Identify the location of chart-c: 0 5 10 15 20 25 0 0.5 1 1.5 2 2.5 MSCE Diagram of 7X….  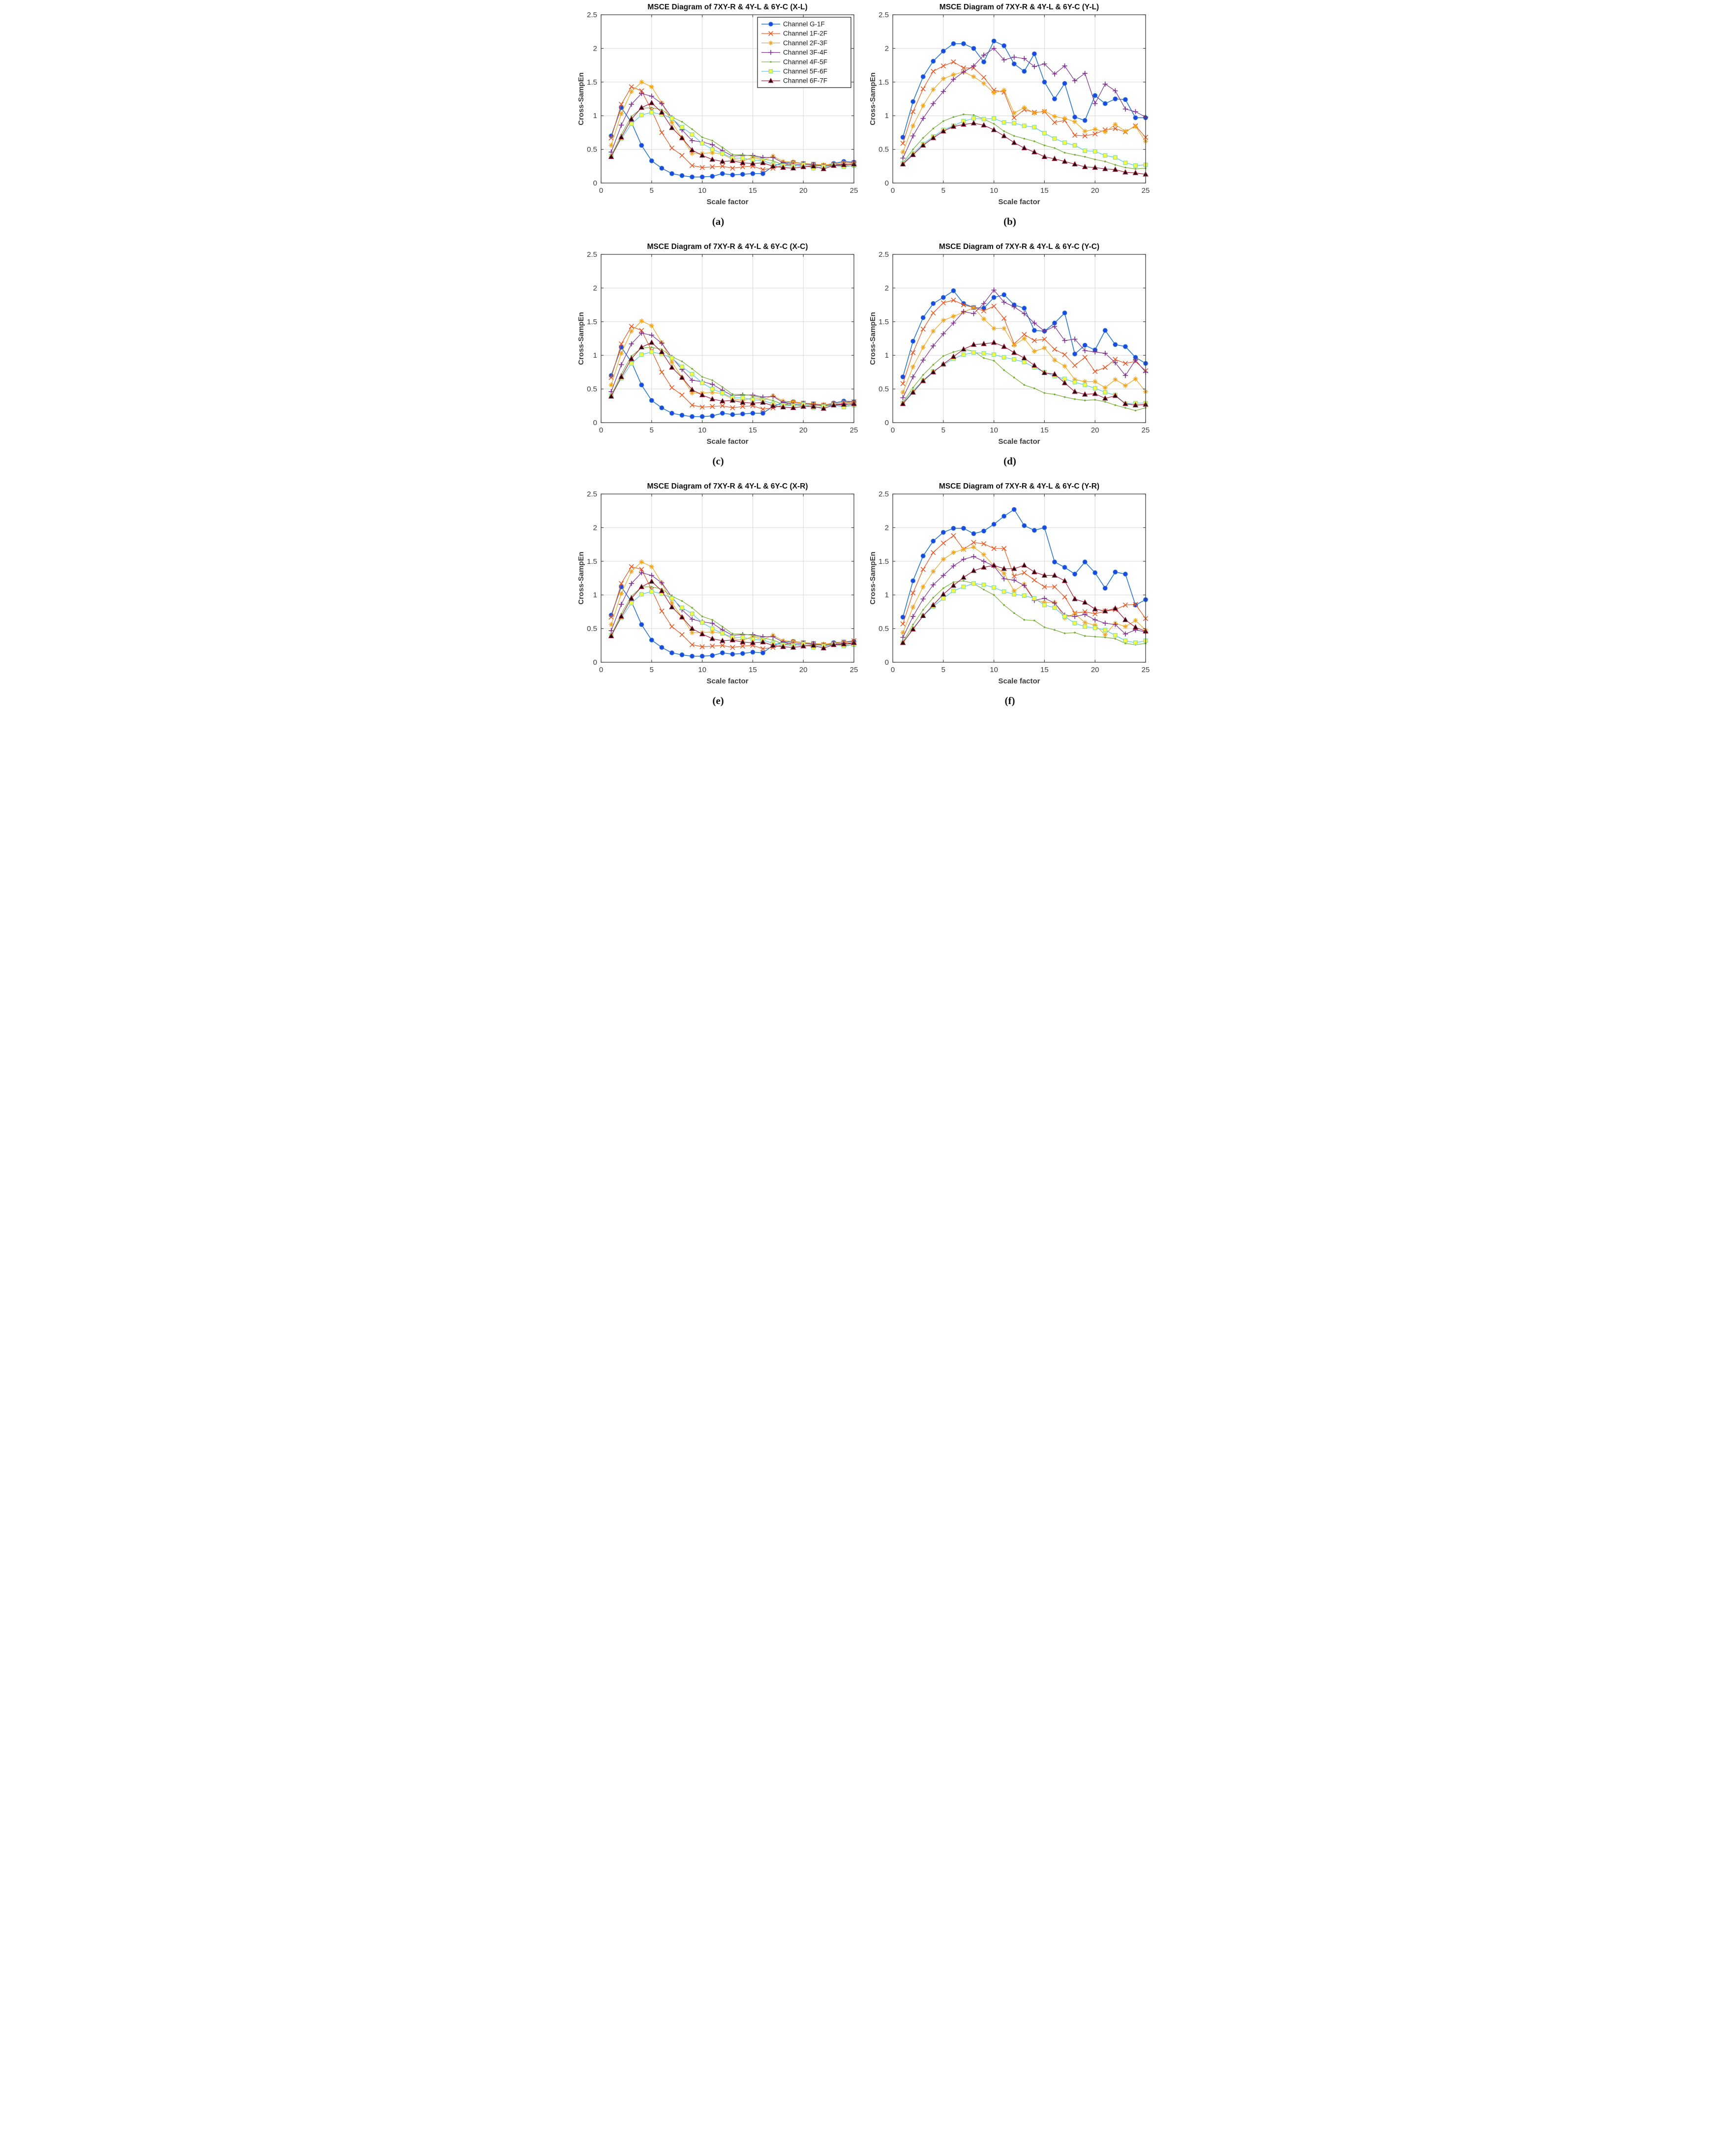
(717, 344).